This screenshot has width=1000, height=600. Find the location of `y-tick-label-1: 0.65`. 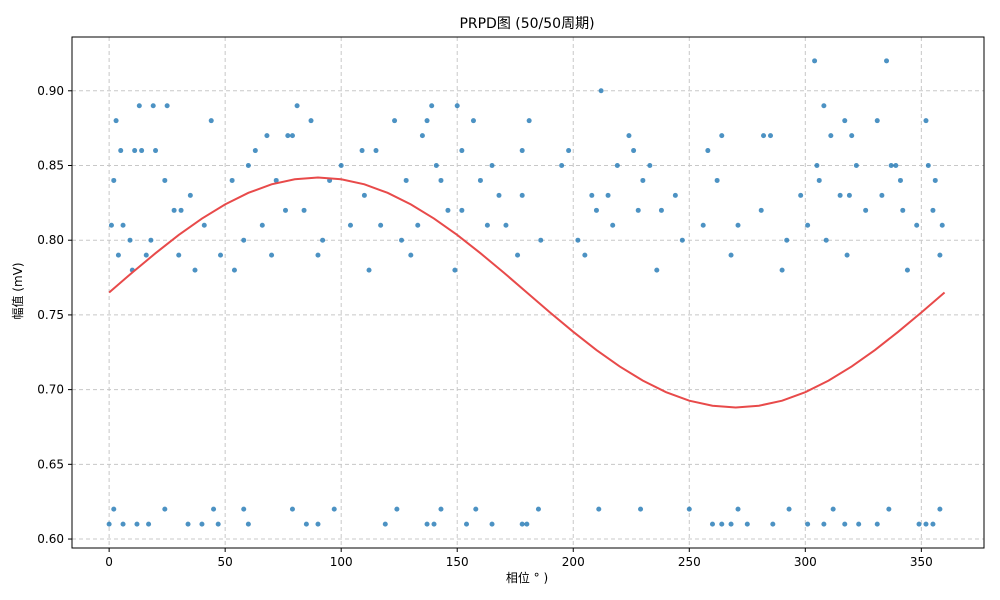

y-tick-label-1: 0.65 is located at coordinates (50, 464).